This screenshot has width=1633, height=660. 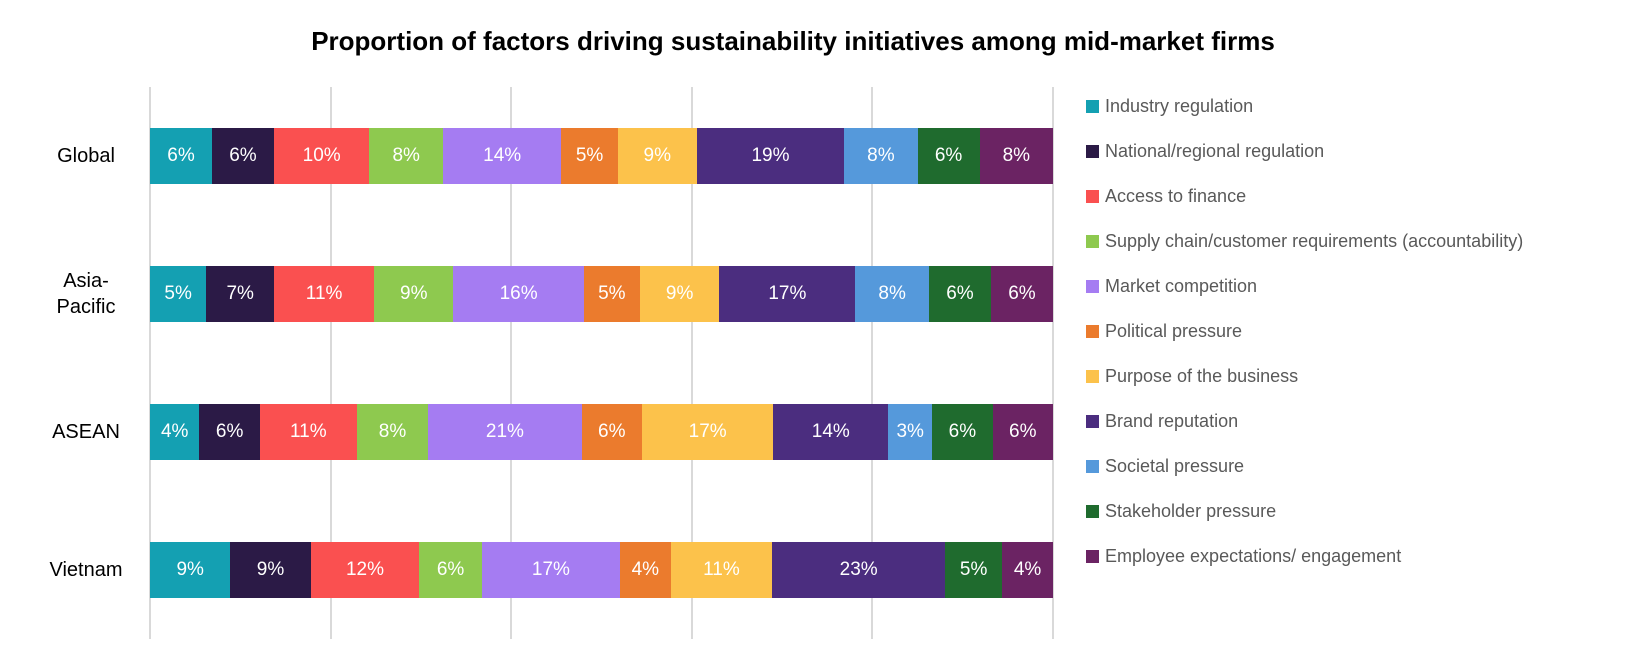 What do you see at coordinates (1202, 376) in the screenshot?
I see `legend-label: Purpose of the business` at bounding box center [1202, 376].